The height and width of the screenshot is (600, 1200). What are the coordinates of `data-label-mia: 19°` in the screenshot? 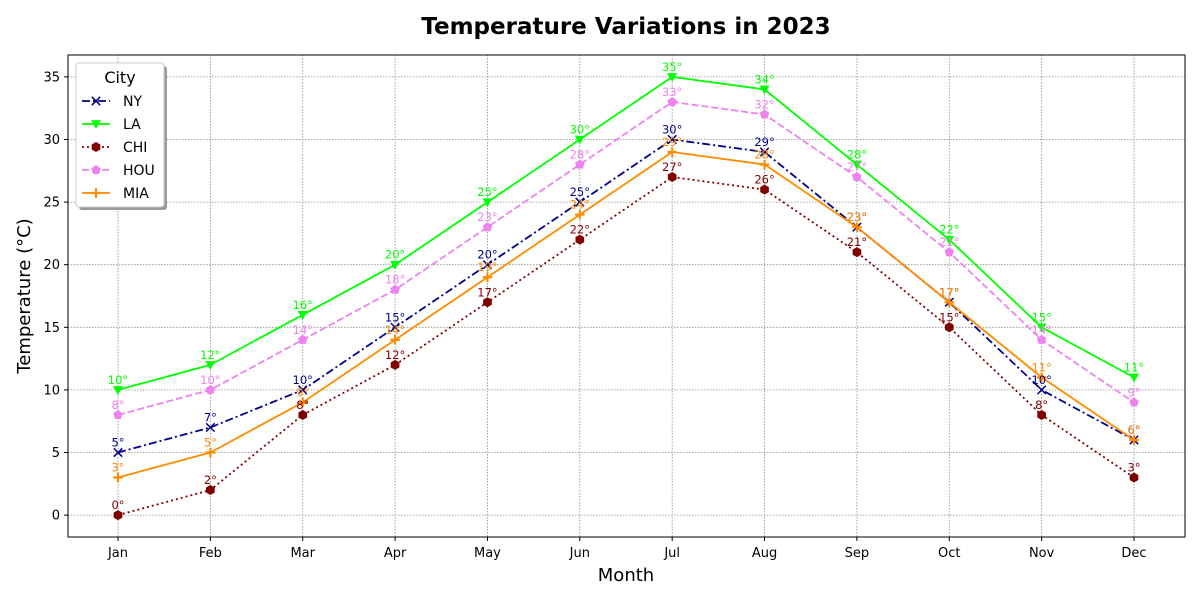 It's located at (487, 267).